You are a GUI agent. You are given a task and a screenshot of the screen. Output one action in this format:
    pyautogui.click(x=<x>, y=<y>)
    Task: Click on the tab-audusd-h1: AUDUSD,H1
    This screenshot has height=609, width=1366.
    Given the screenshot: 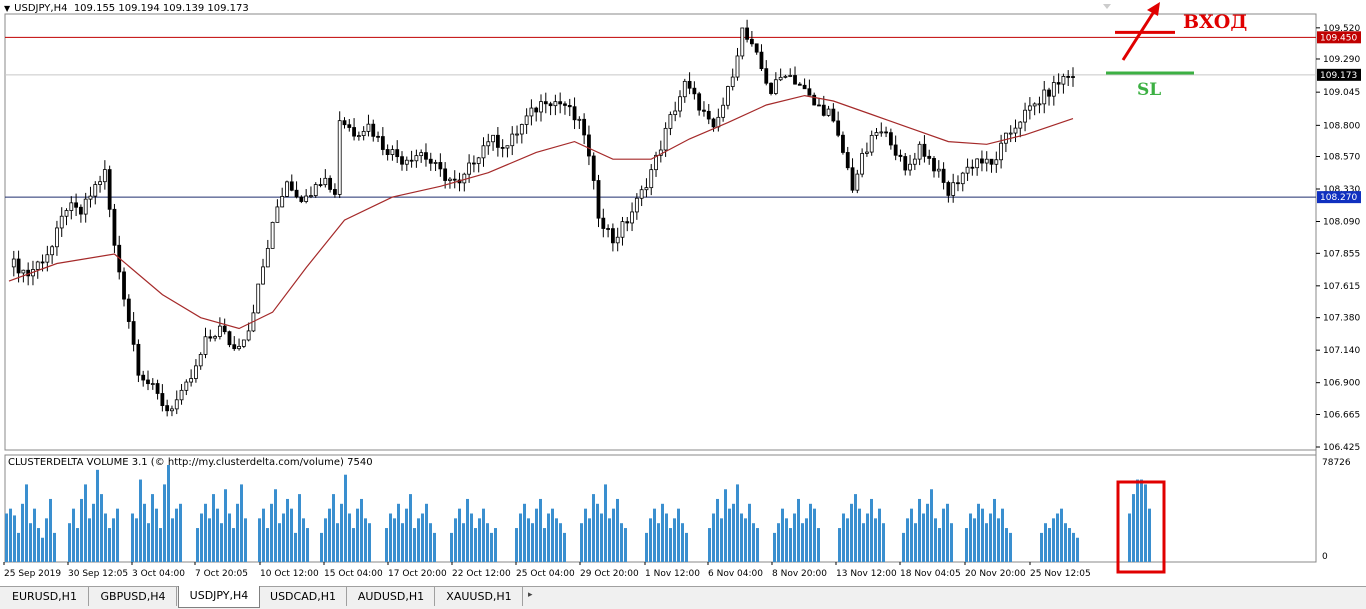 What is the action you would take?
    pyautogui.click(x=391, y=596)
    